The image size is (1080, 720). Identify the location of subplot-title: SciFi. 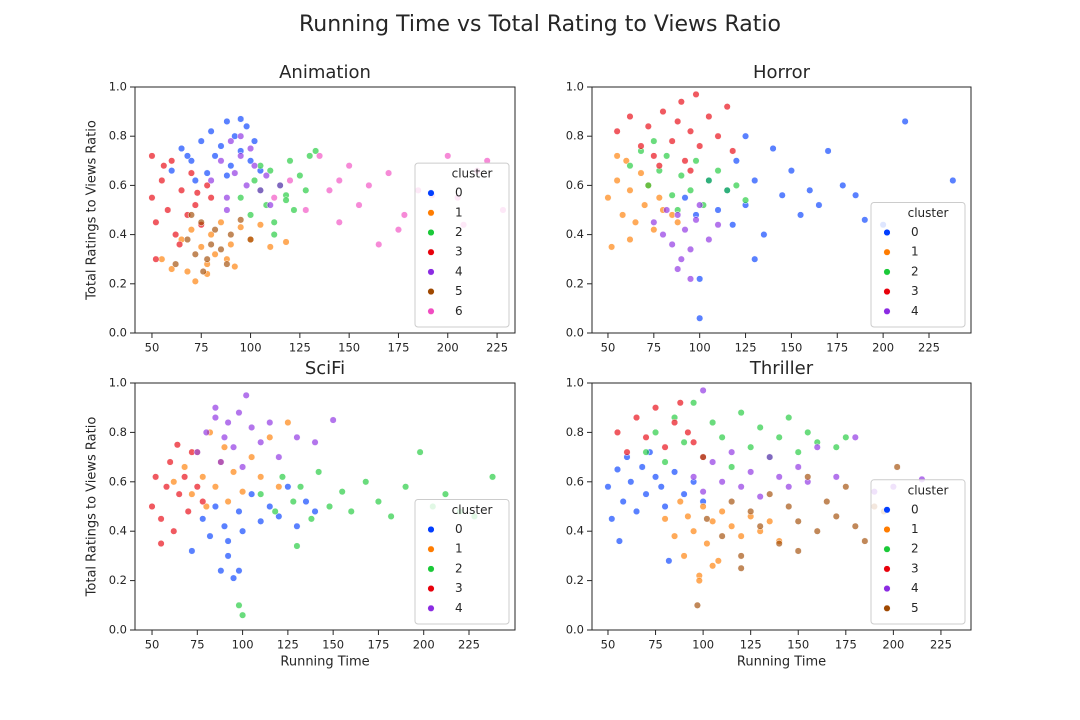
(325, 368).